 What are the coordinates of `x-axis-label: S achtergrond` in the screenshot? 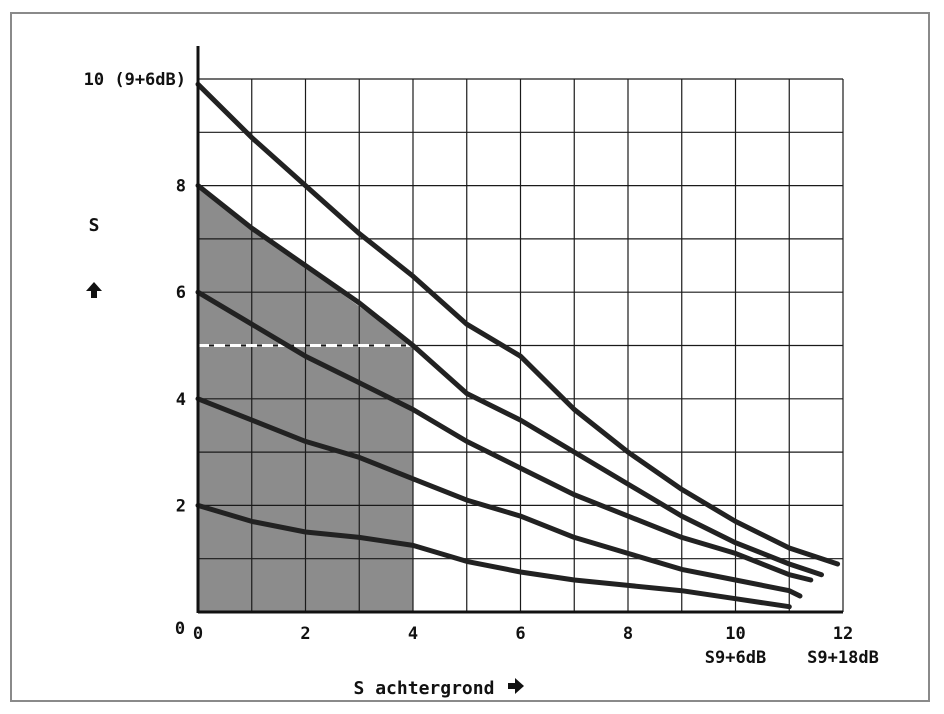 It's located at (424, 688).